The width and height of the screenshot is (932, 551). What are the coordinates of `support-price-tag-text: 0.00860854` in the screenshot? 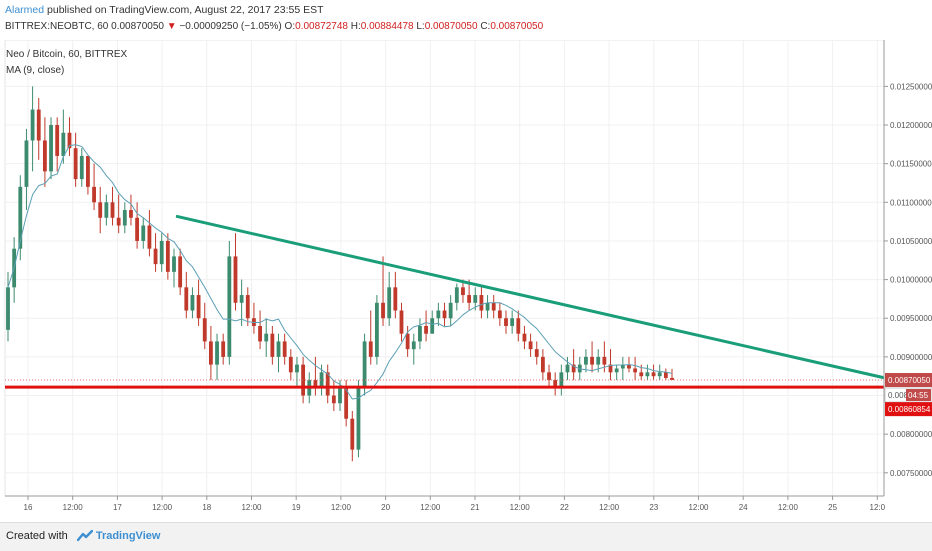 It's located at (909, 409).